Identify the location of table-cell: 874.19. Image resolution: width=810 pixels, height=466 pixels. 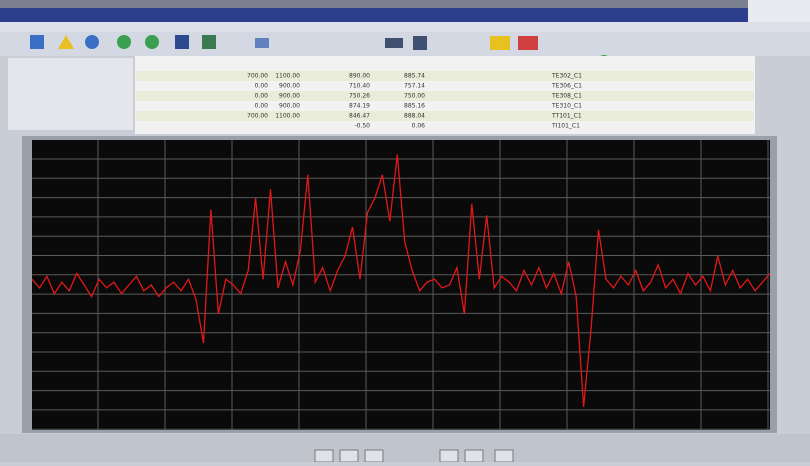
(359, 106).